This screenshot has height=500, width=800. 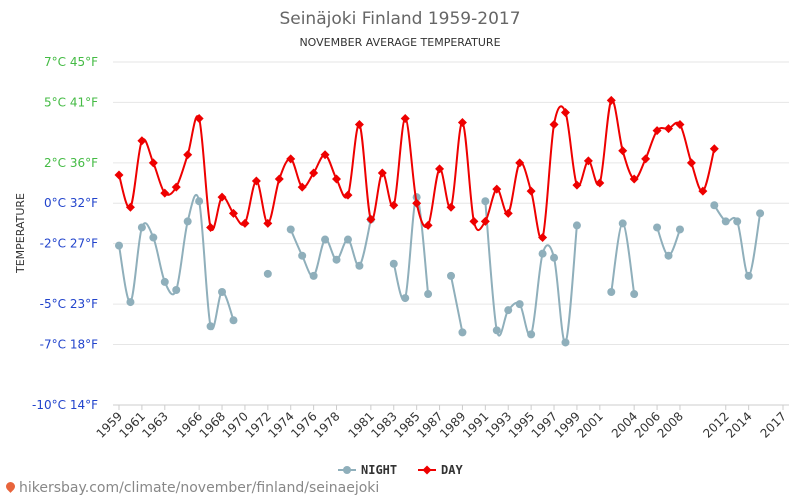 I want to click on legend-item-day: DAY, so click(x=440, y=470).